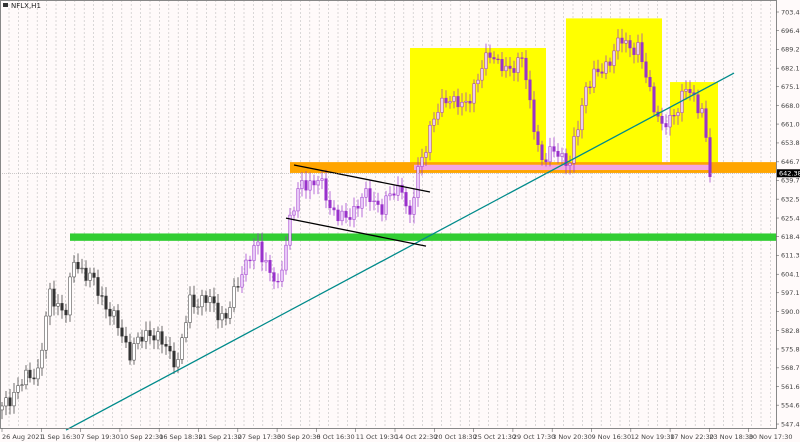 Image resolution: width=800 pixels, height=442 pixels. I want to click on highlight-box, so click(478, 109).